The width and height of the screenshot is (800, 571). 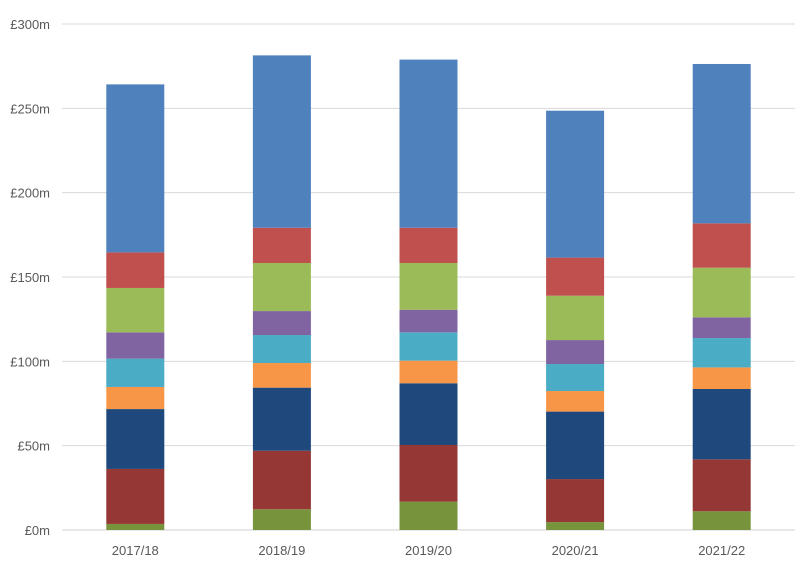 What do you see at coordinates (135, 372) in the screenshot?
I see `bar-segment-2017-18-s5` at bounding box center [135, 372].